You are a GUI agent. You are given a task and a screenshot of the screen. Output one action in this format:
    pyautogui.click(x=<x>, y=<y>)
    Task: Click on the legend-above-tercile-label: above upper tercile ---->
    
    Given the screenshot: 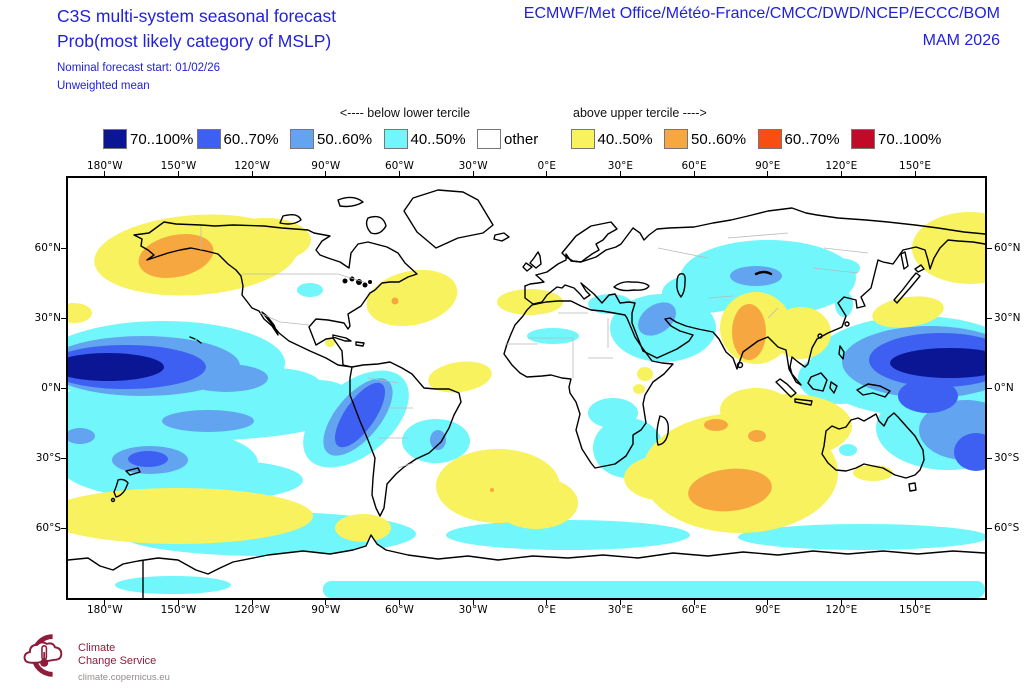 What is the action you would take?
    pyautogui.click(x=640, y=113)
    